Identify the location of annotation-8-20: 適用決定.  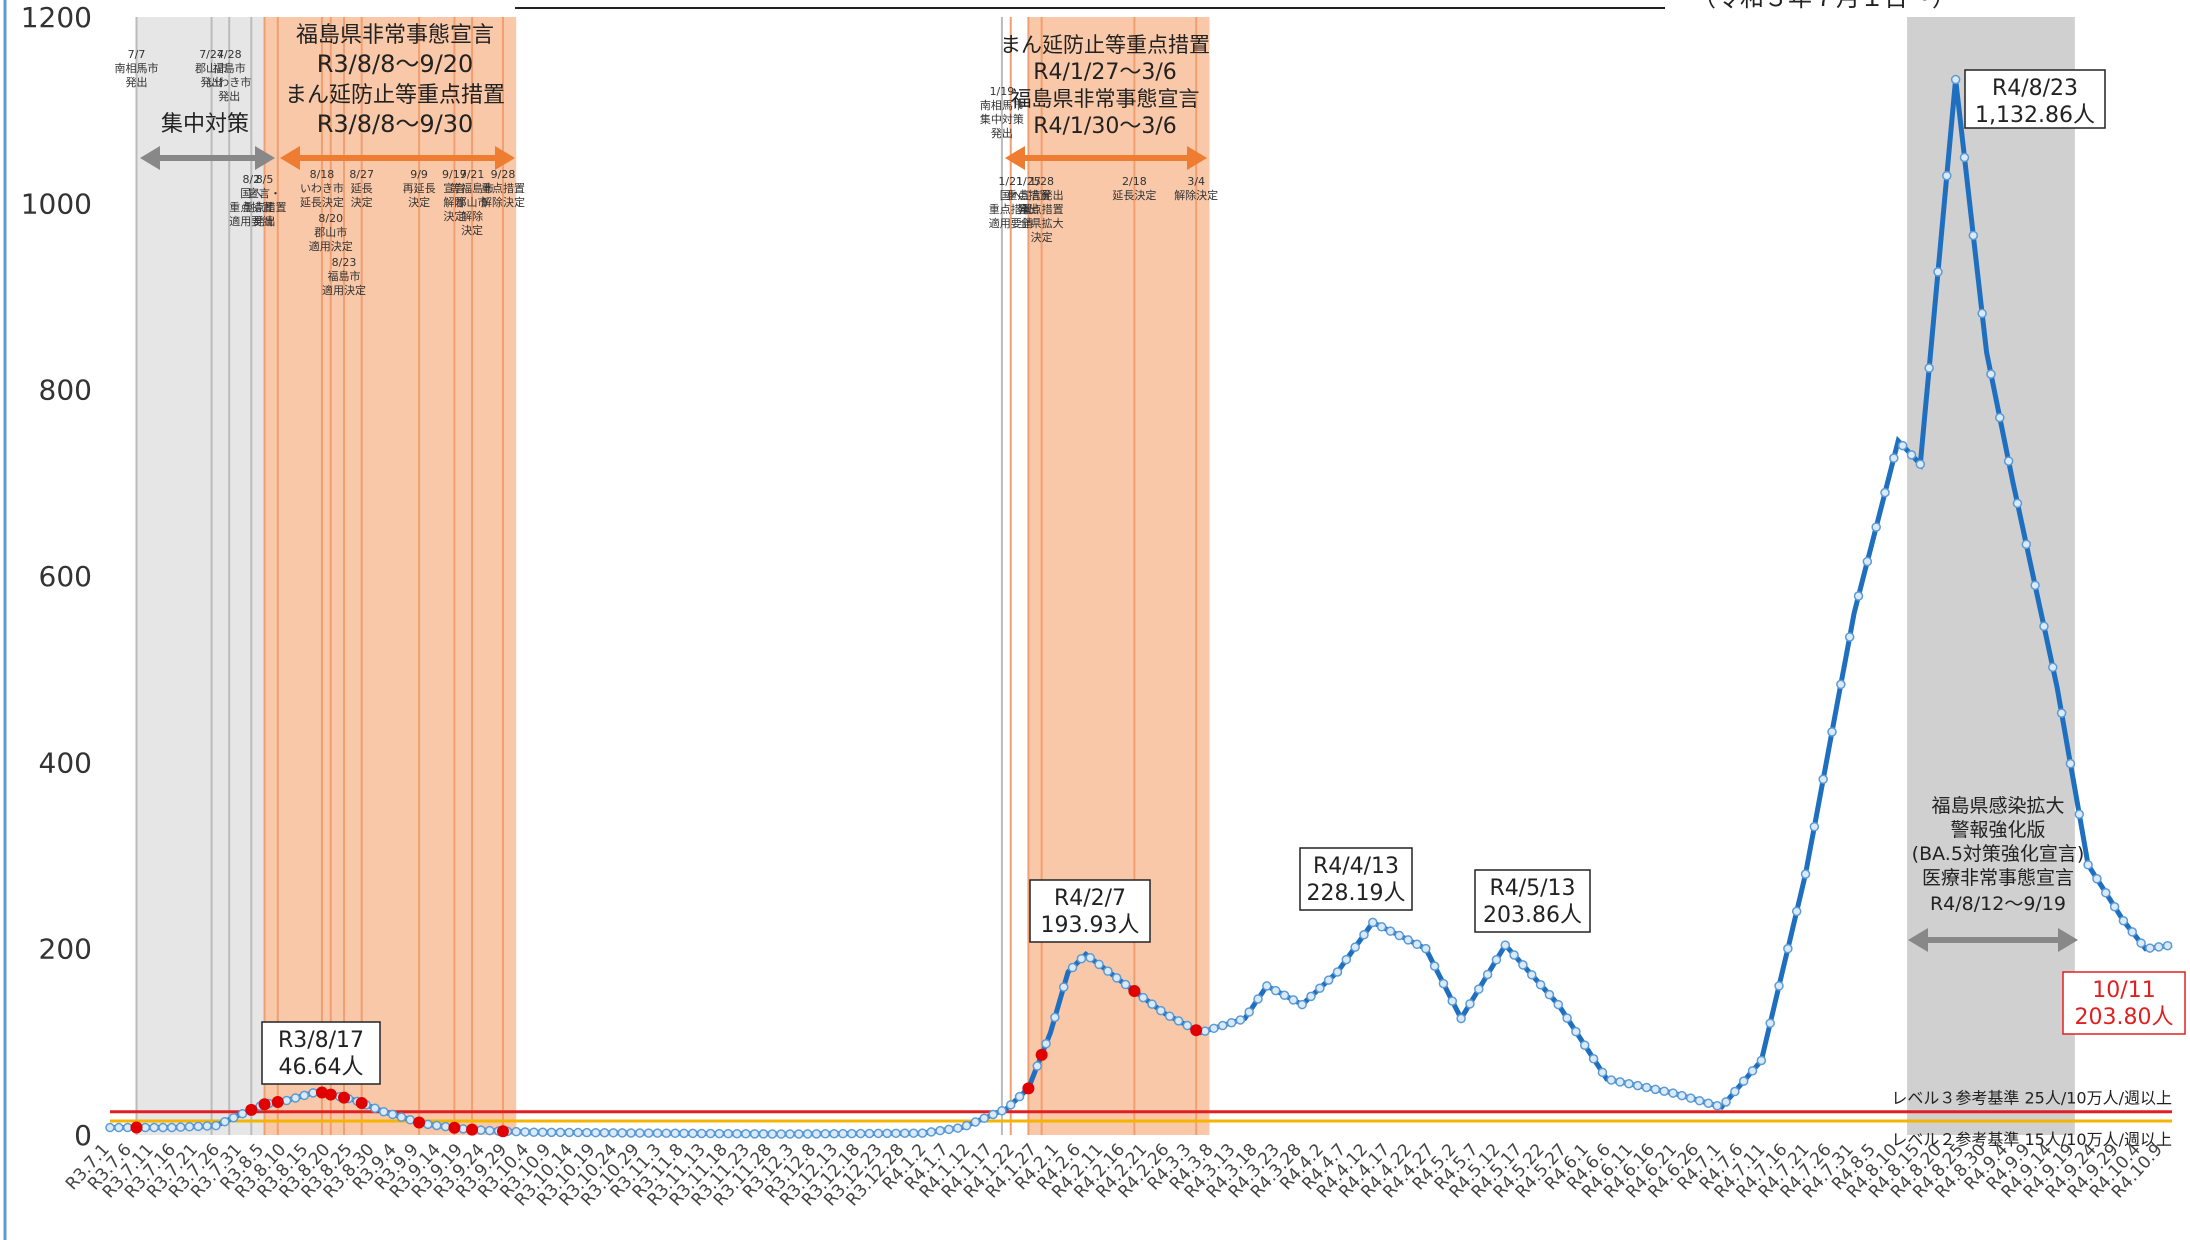
(331, 246).